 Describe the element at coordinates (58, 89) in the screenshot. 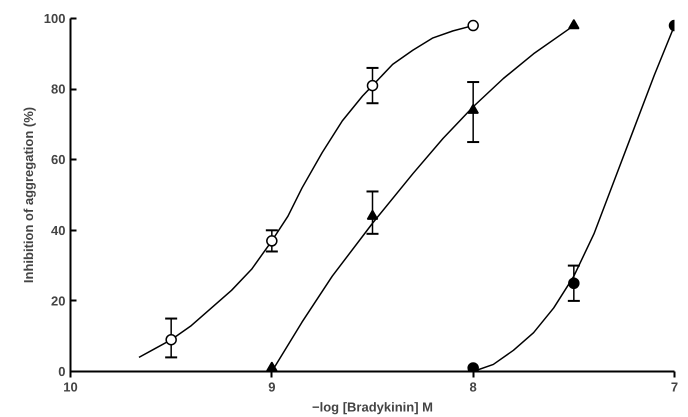

I see `y-tick-label: 80` at that location.